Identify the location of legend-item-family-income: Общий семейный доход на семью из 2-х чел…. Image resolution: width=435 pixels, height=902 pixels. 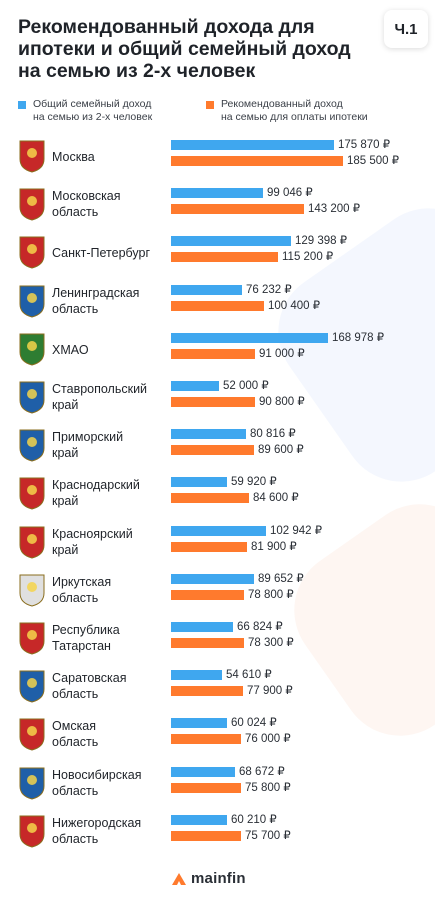
(85, 111).